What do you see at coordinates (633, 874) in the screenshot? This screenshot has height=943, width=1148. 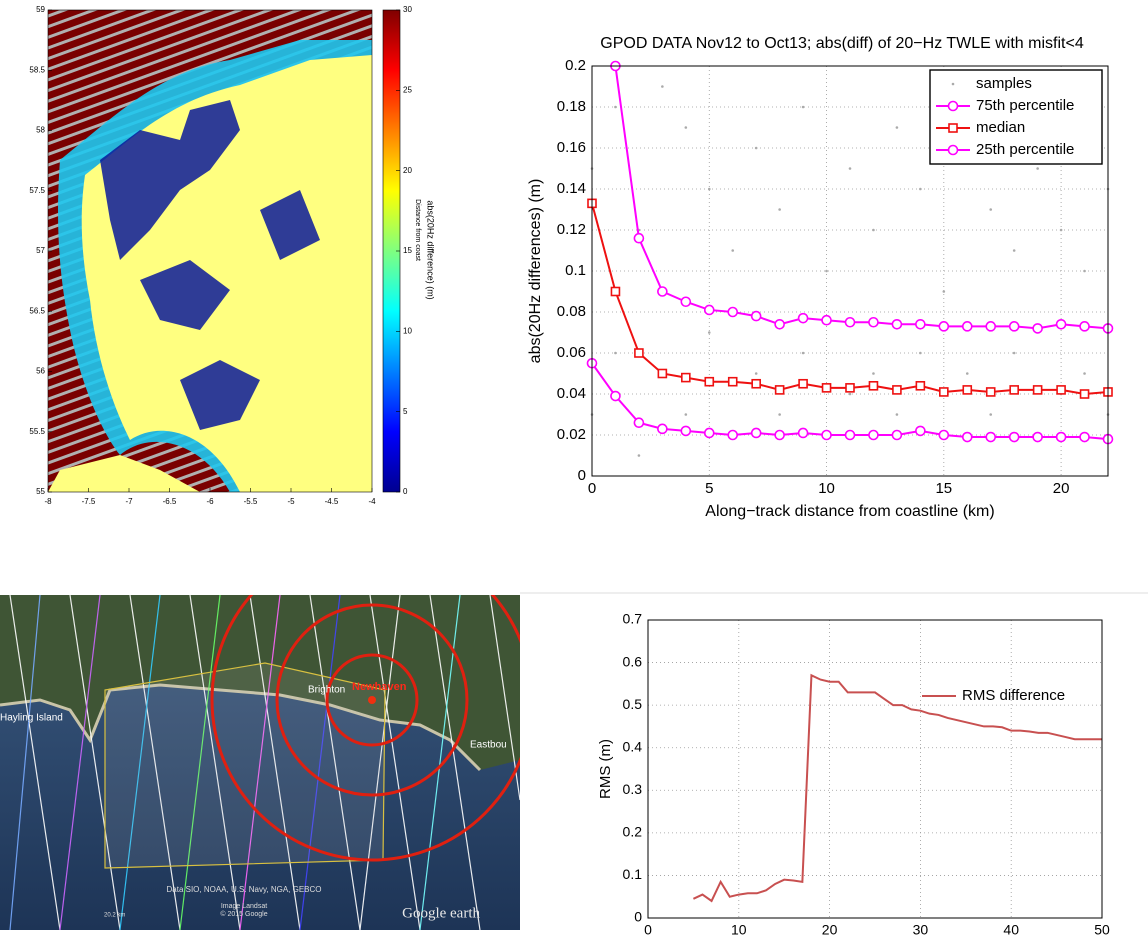 I see `y-tick-label: 0.1` at bounding box center [633, 874].